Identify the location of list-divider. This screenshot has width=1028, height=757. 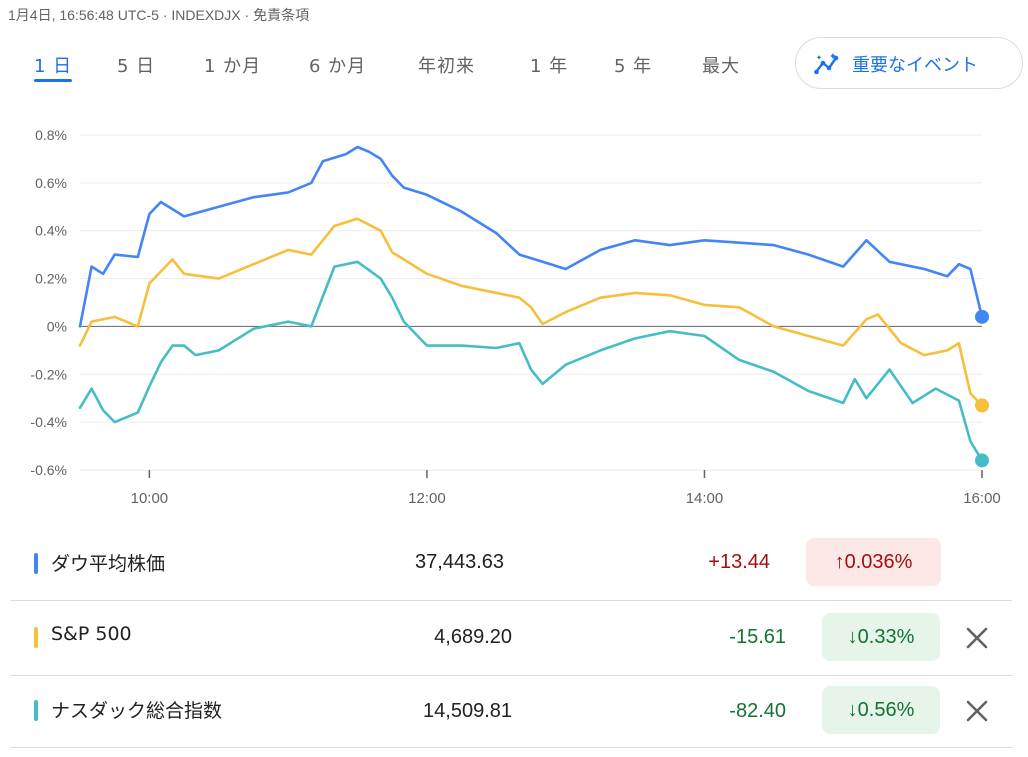
(511, 747).